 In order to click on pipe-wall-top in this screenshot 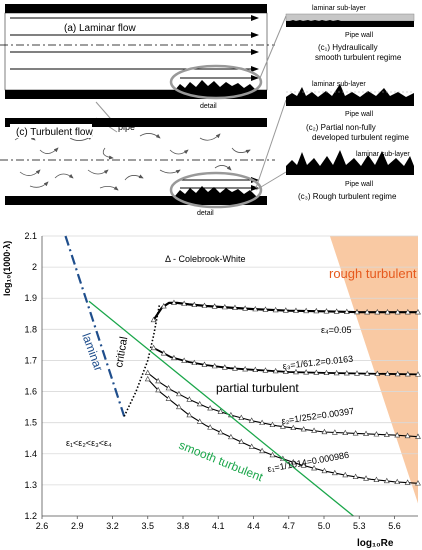, I will do `click(136, 8)`.